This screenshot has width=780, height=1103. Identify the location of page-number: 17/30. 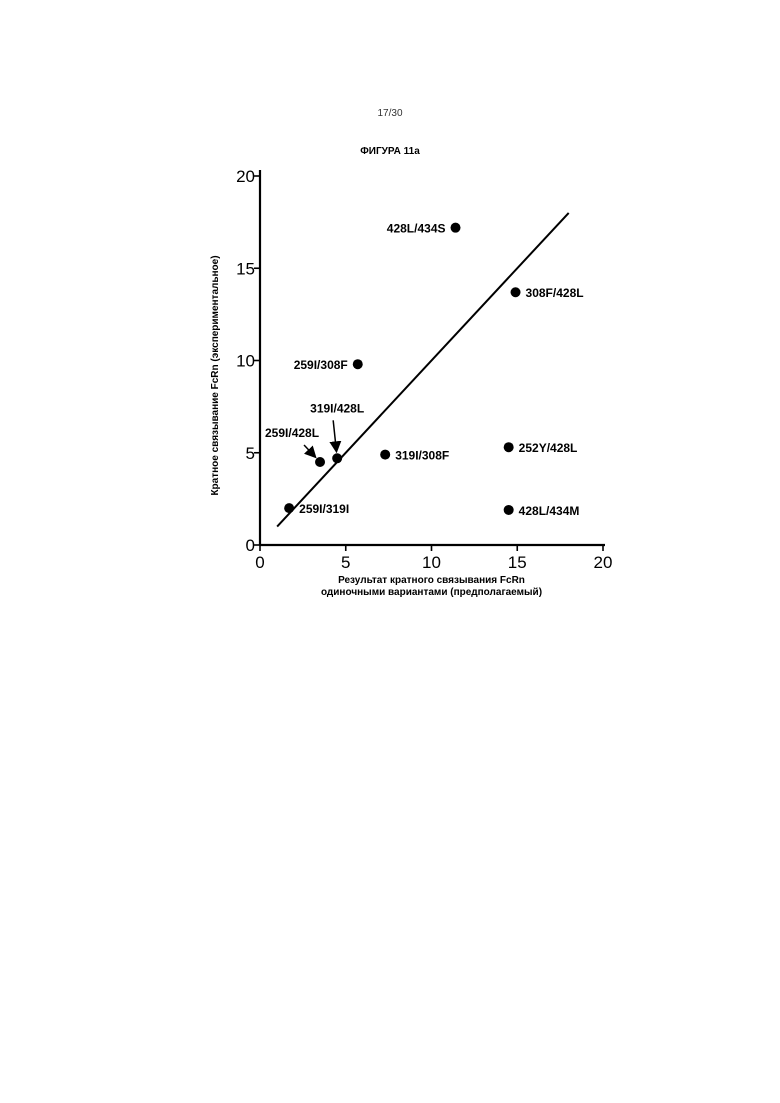
(390, 113).